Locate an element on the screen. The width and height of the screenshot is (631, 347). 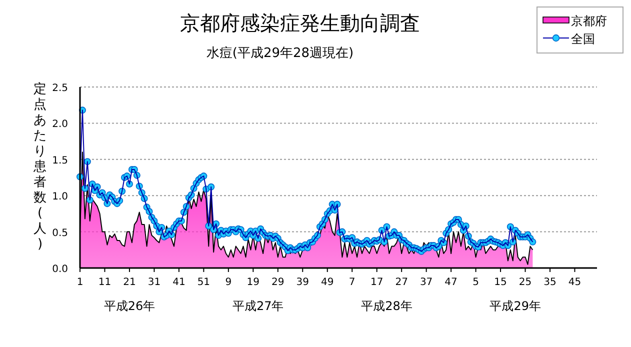
text: 定点あたり患者数(人) is located at coordinates (40, 167).